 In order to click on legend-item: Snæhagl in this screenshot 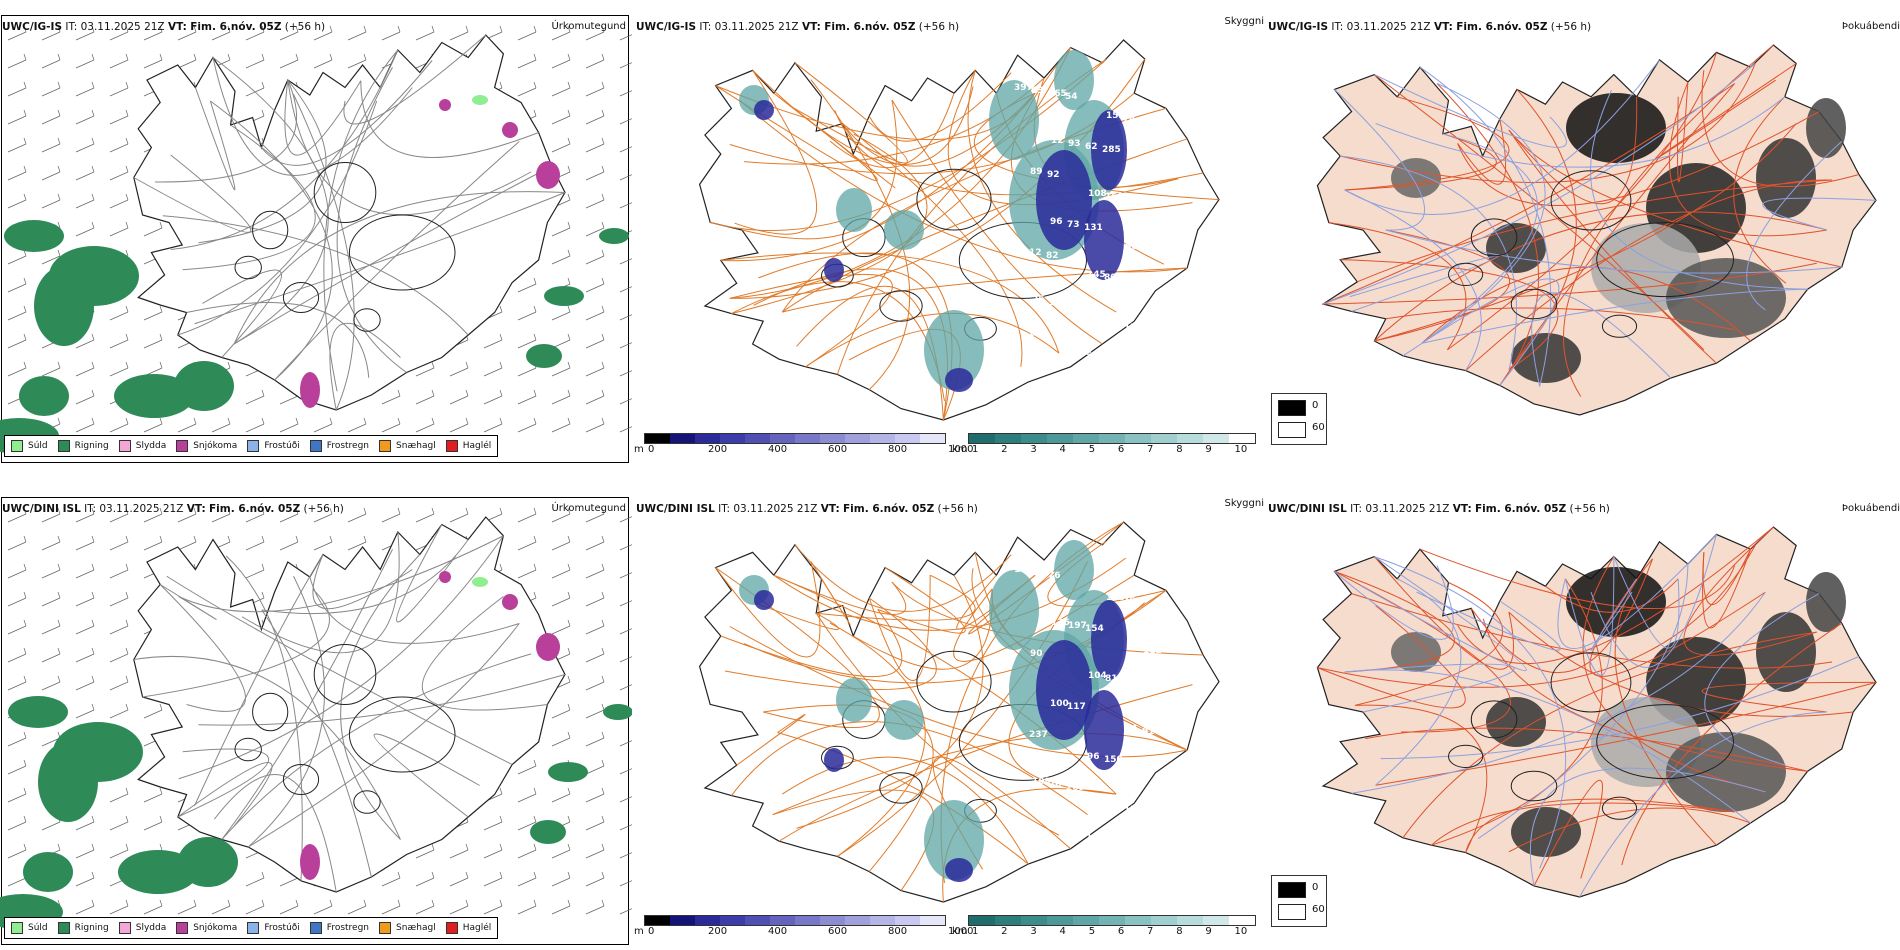, I will do `click(407, 928)`.